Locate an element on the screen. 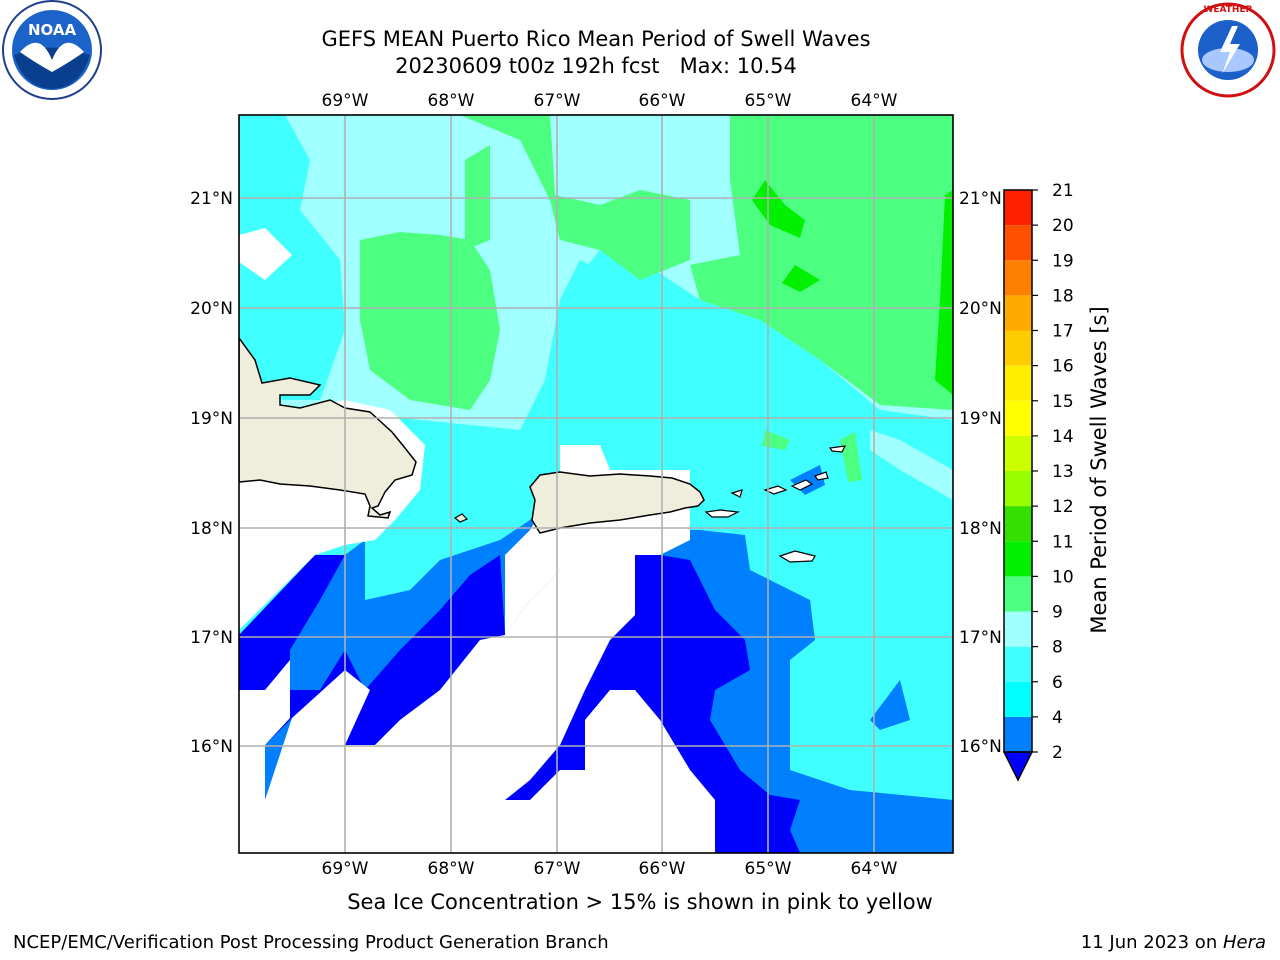 The height and width of the screenshot is (960, 1280). band-9-10-north-center is located at coordinates (575, 197).